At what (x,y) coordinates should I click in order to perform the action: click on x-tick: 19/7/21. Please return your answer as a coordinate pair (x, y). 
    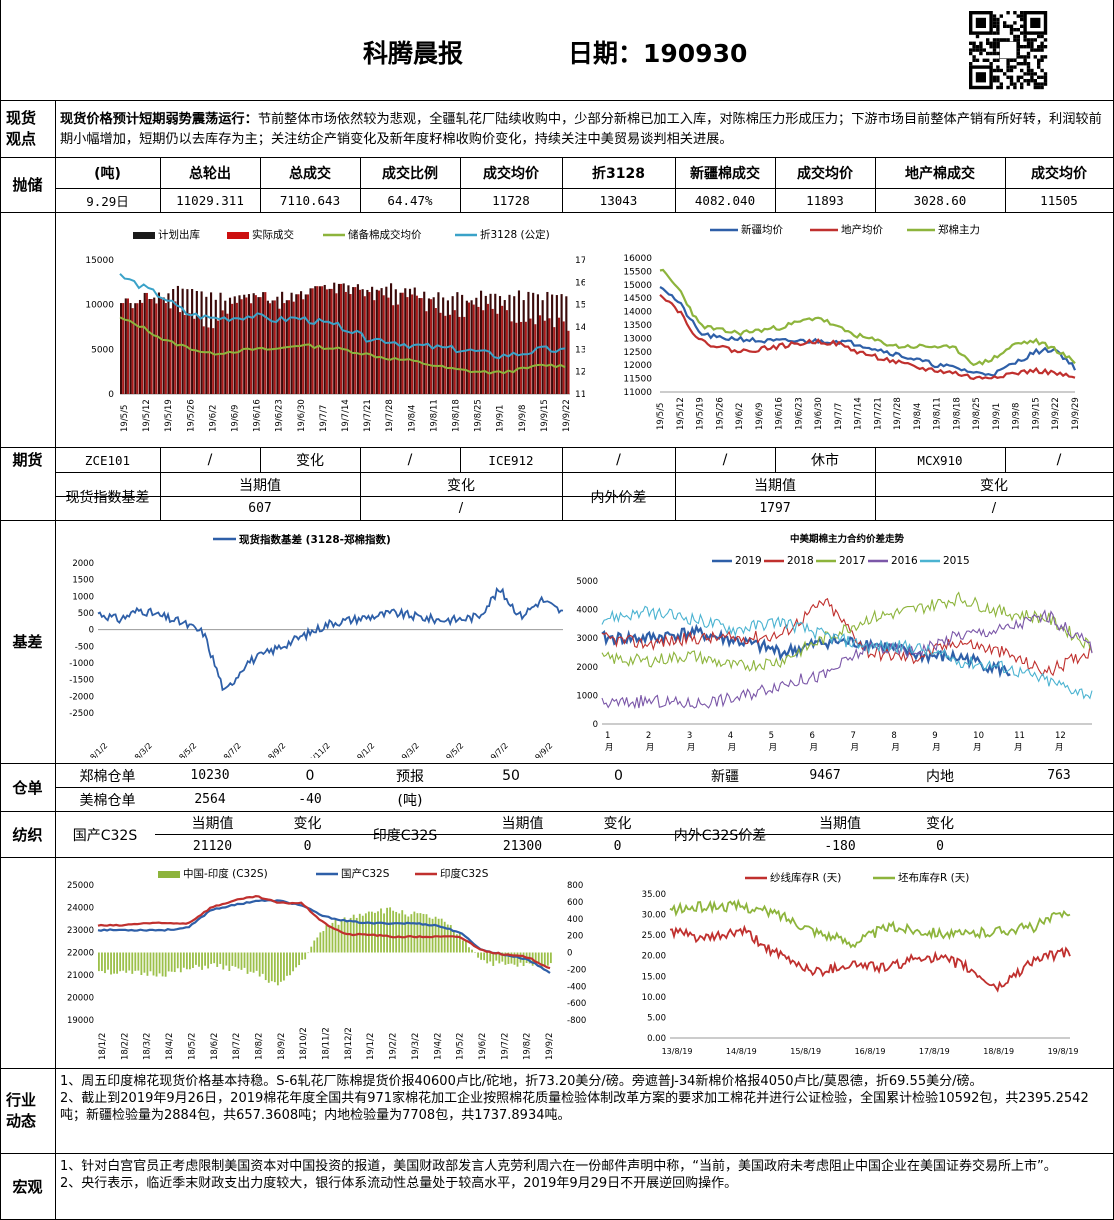
    Looking at the image, I should click on (368, 415).